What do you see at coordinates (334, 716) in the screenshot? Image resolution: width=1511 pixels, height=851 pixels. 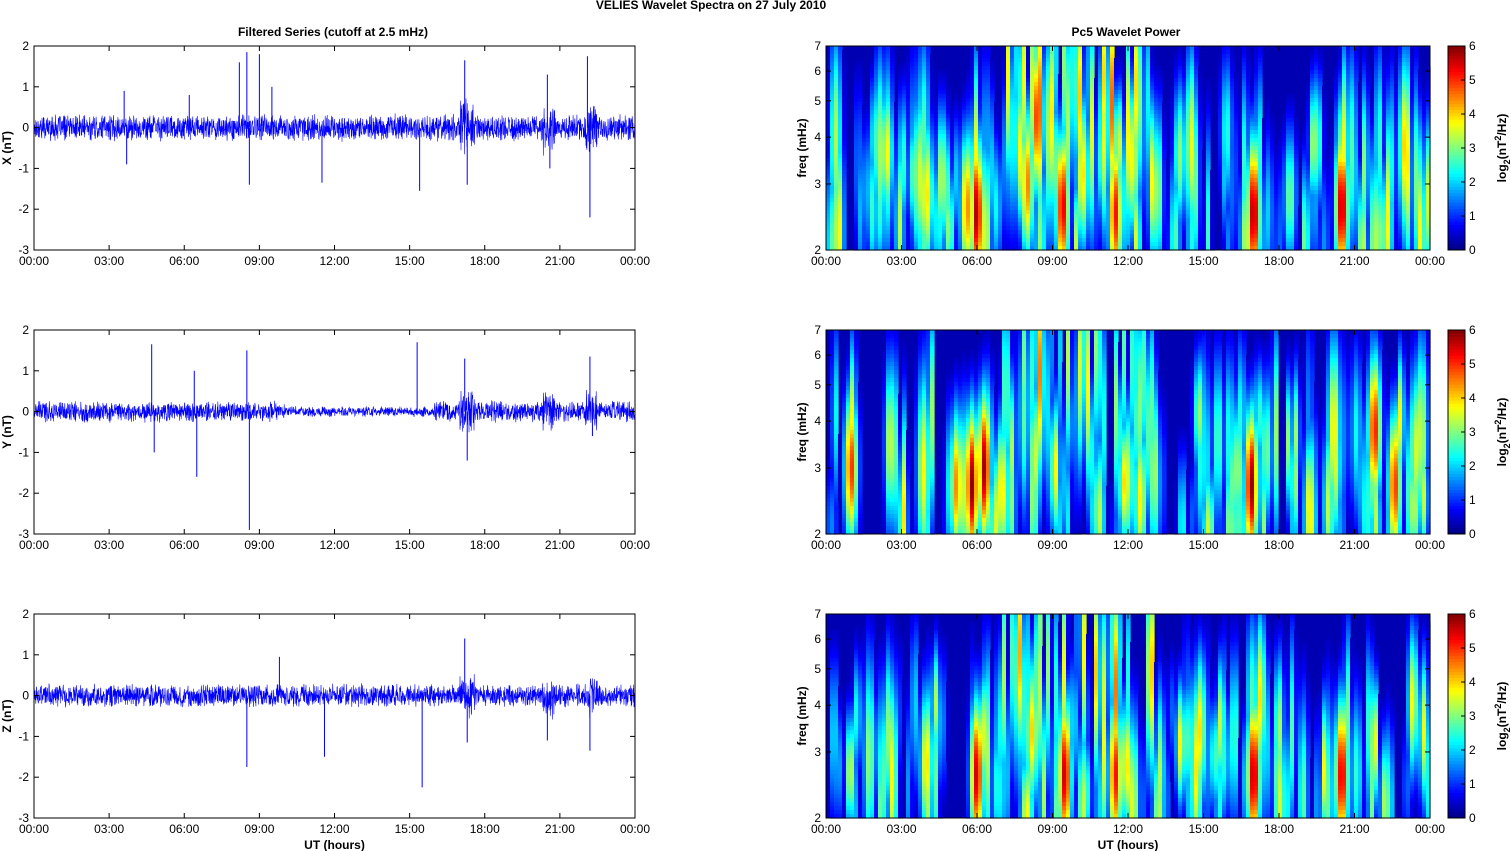 I see `axes-frame` at bounding box center [334, 716].